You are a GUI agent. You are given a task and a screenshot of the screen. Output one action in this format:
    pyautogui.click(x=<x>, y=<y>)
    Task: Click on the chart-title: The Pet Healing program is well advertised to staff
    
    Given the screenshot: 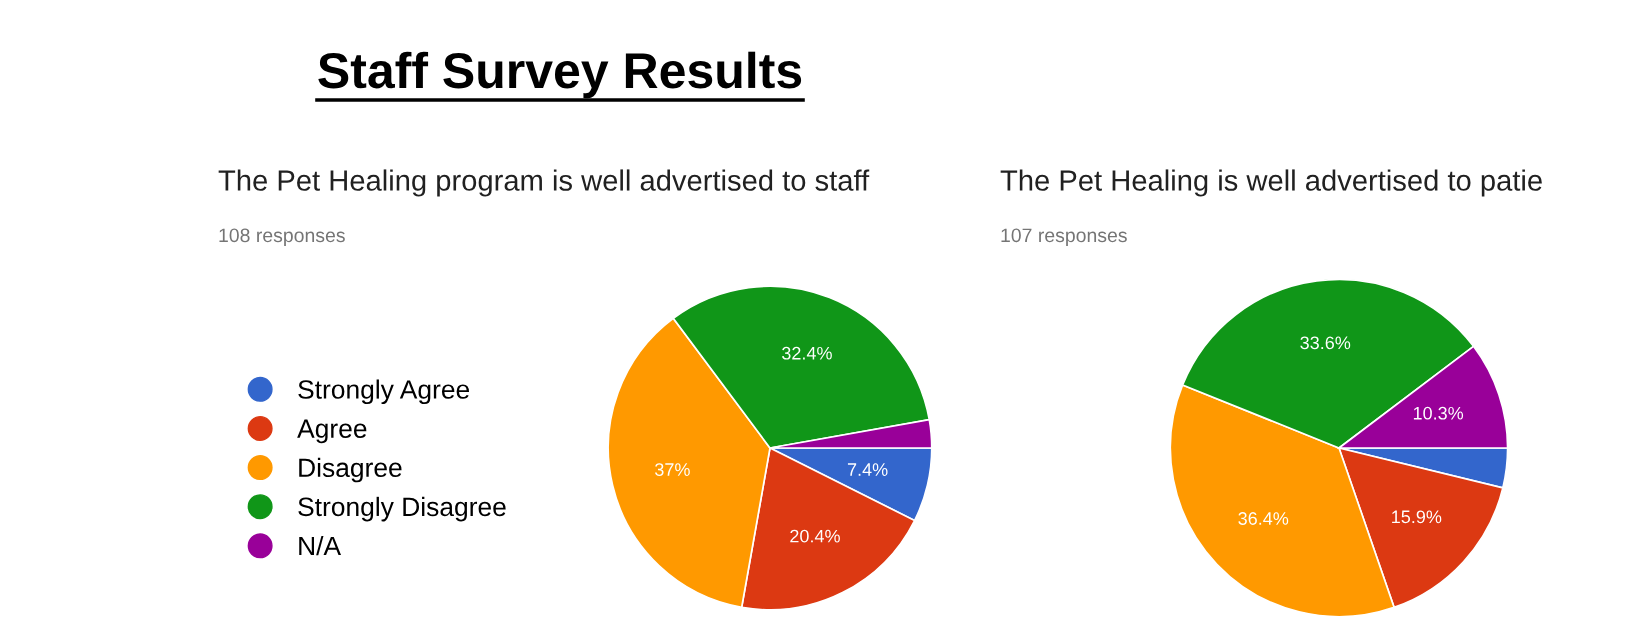 What is the action you would take?
    pyautogui.click(x=544, y=183)
    